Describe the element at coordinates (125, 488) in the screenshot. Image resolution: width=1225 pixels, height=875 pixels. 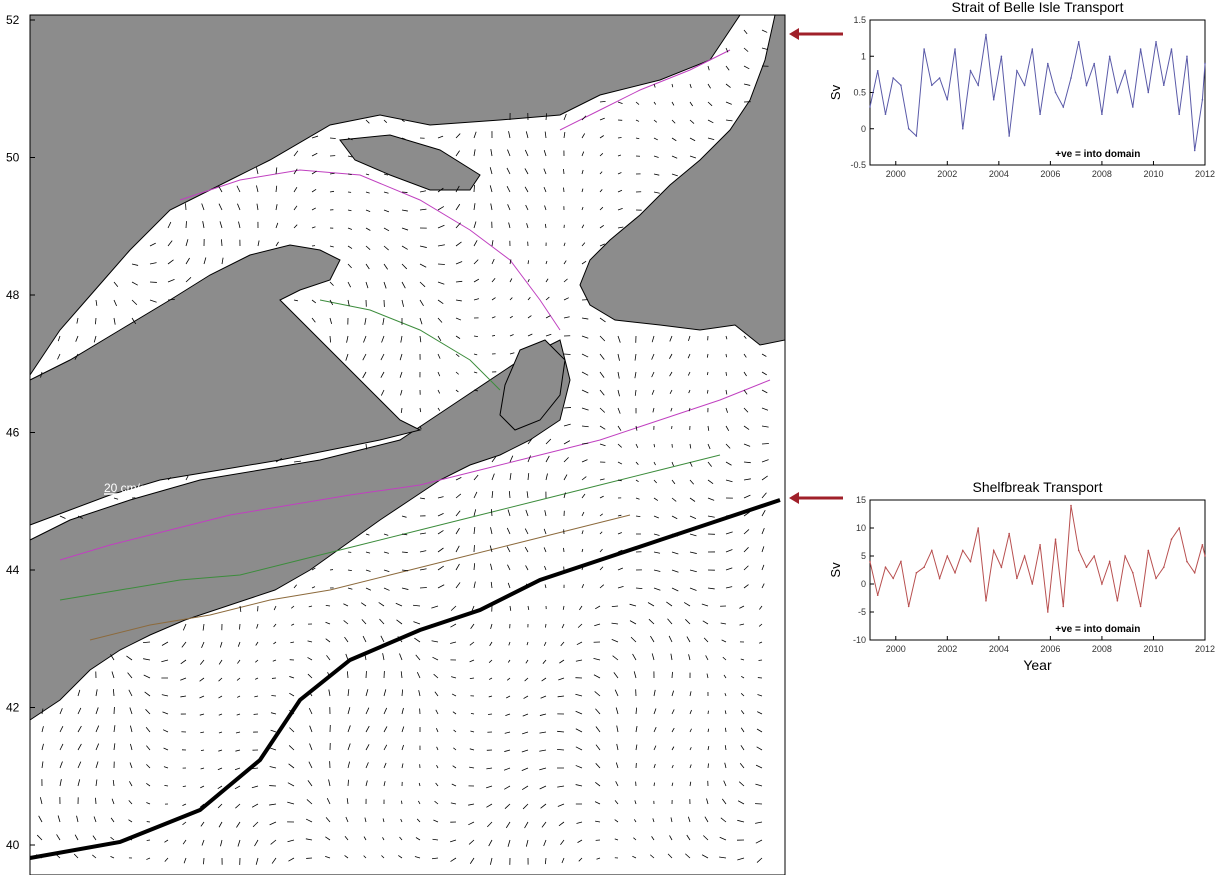
I see `scale-label: 20 cm/s` at that location.